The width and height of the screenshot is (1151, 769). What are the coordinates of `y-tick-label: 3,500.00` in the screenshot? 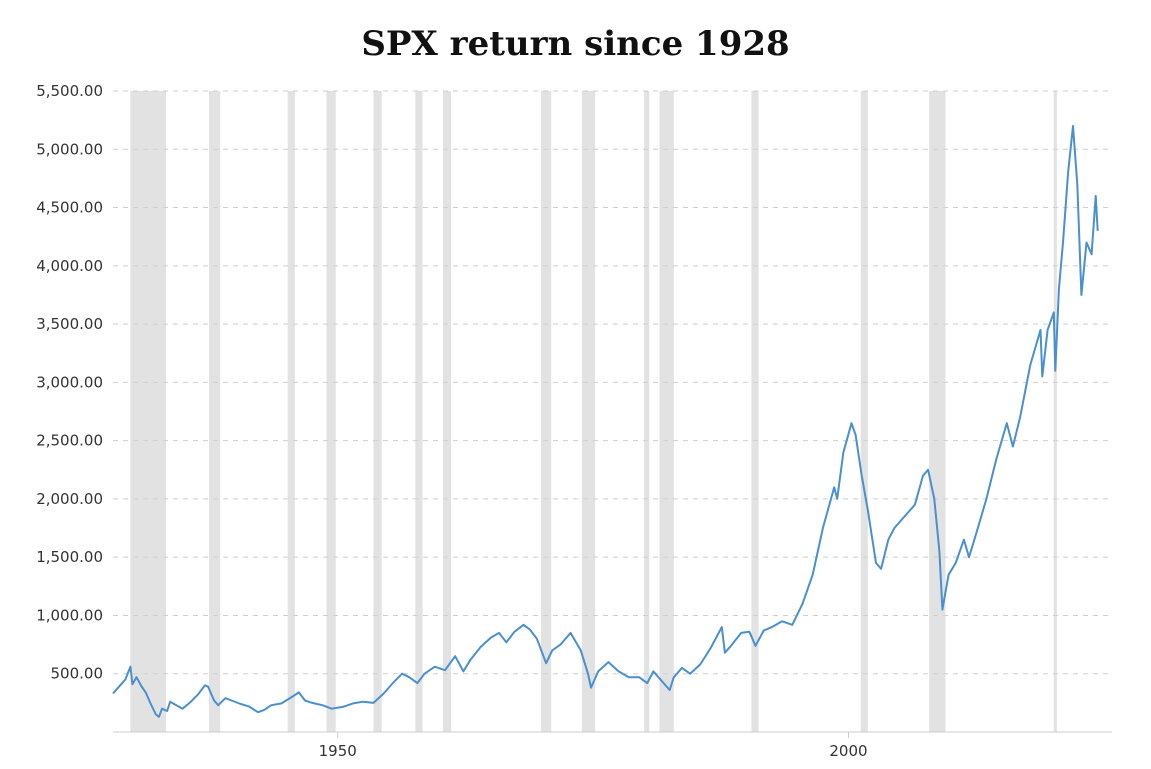 It's located at (69, 324).